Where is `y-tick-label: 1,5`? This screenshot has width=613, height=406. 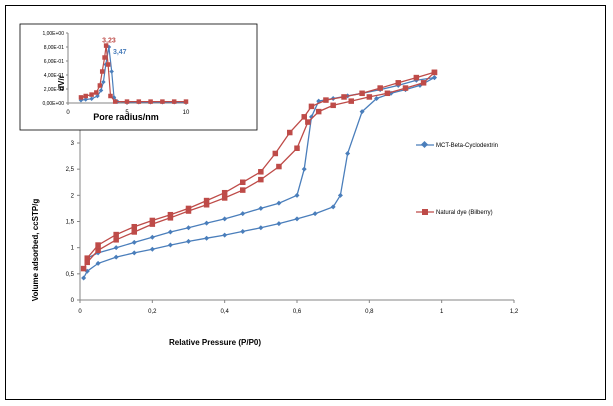 y-tick-label: 1,5 is located at coordinates (70, 223).